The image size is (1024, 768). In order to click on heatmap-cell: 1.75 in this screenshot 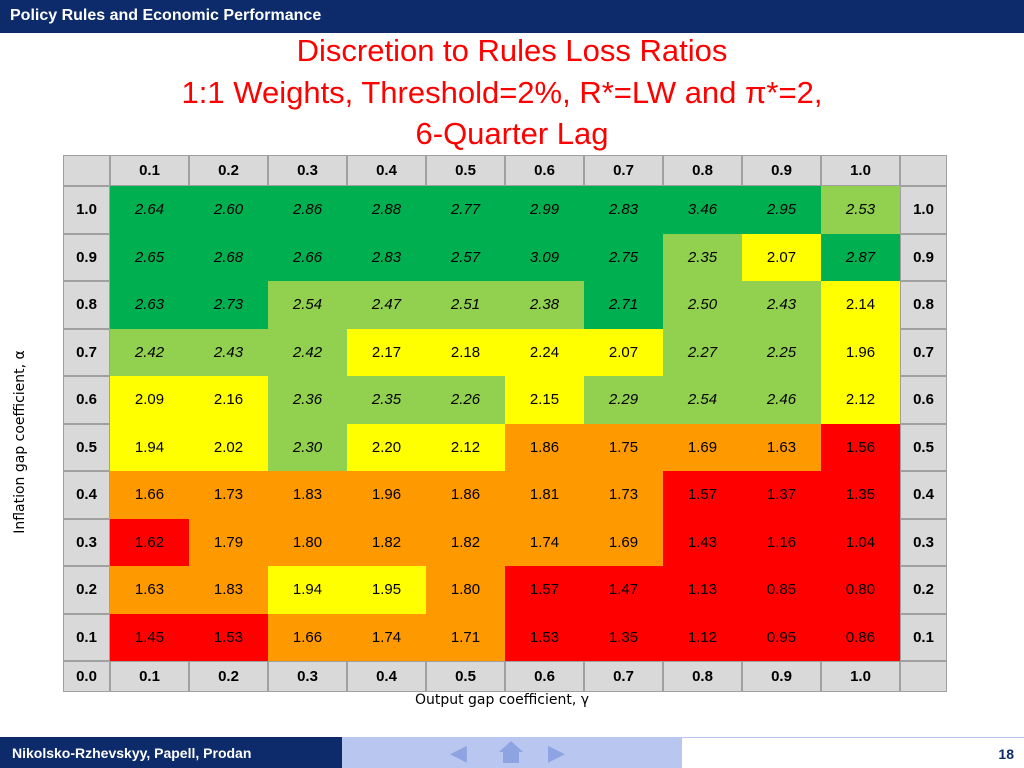, I will do `click(623, 447)`.